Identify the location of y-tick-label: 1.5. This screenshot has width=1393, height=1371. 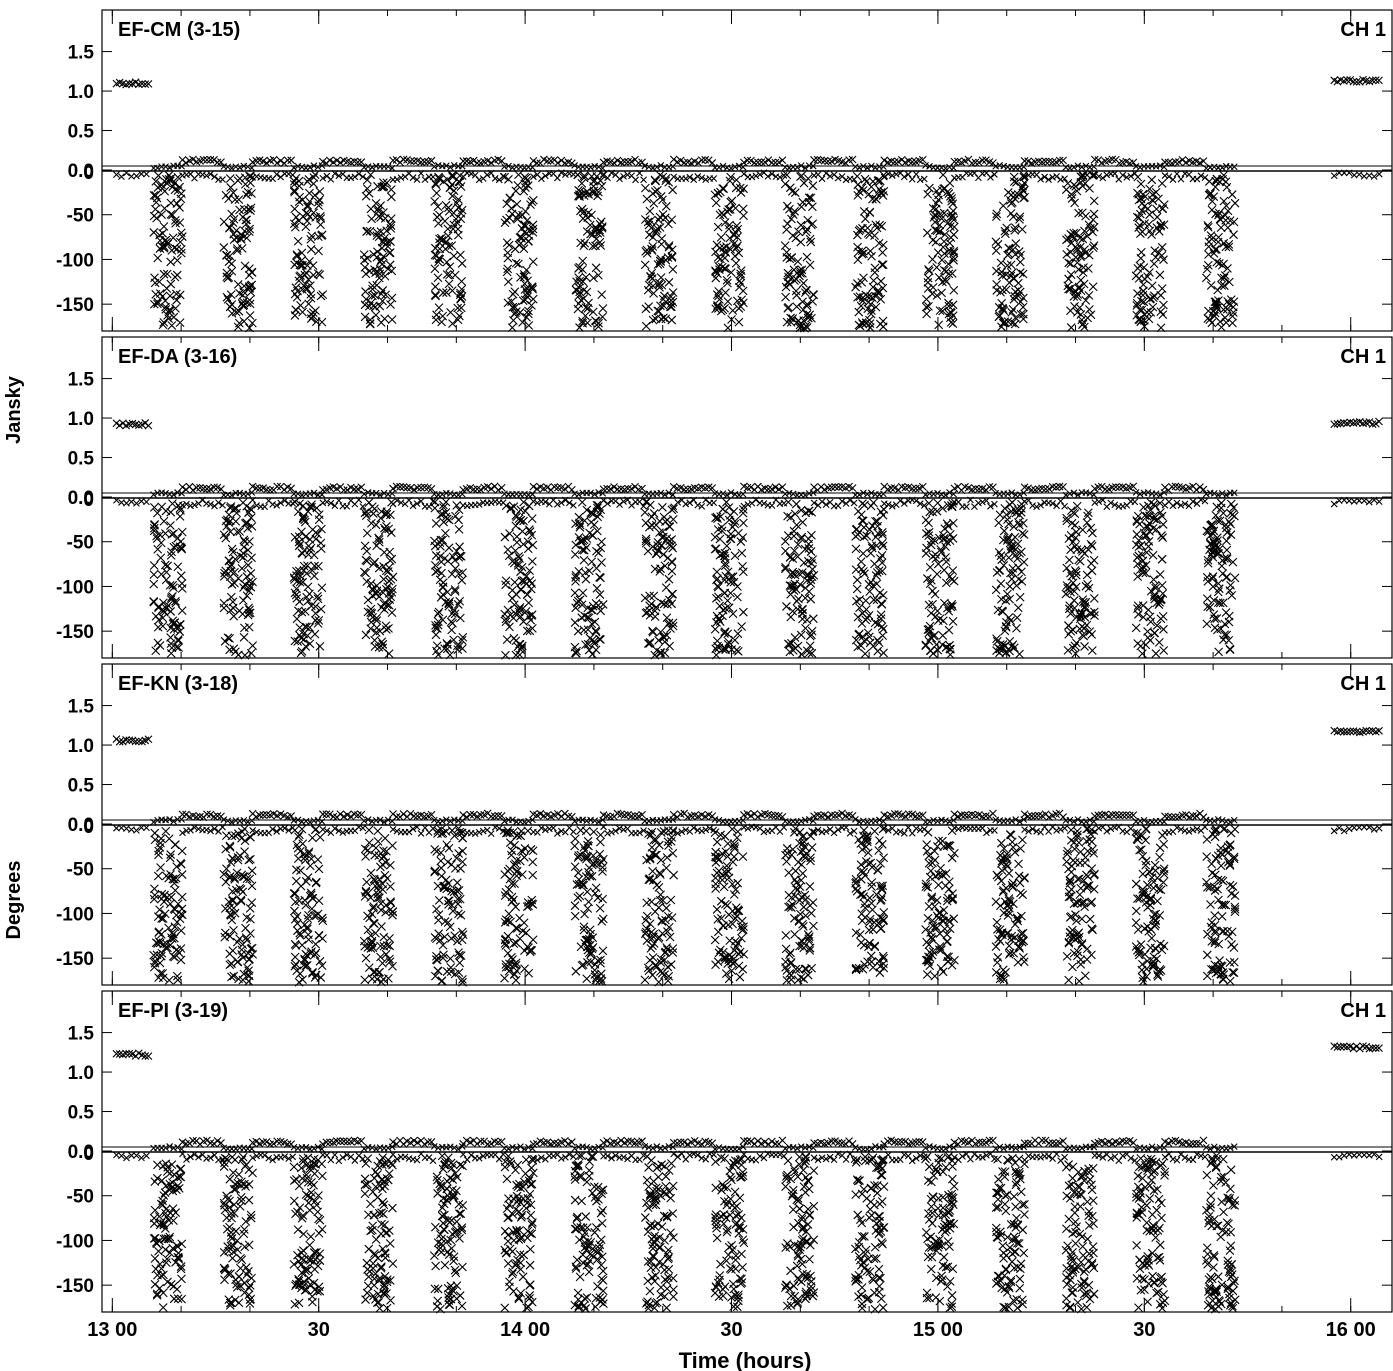
(81, 707).